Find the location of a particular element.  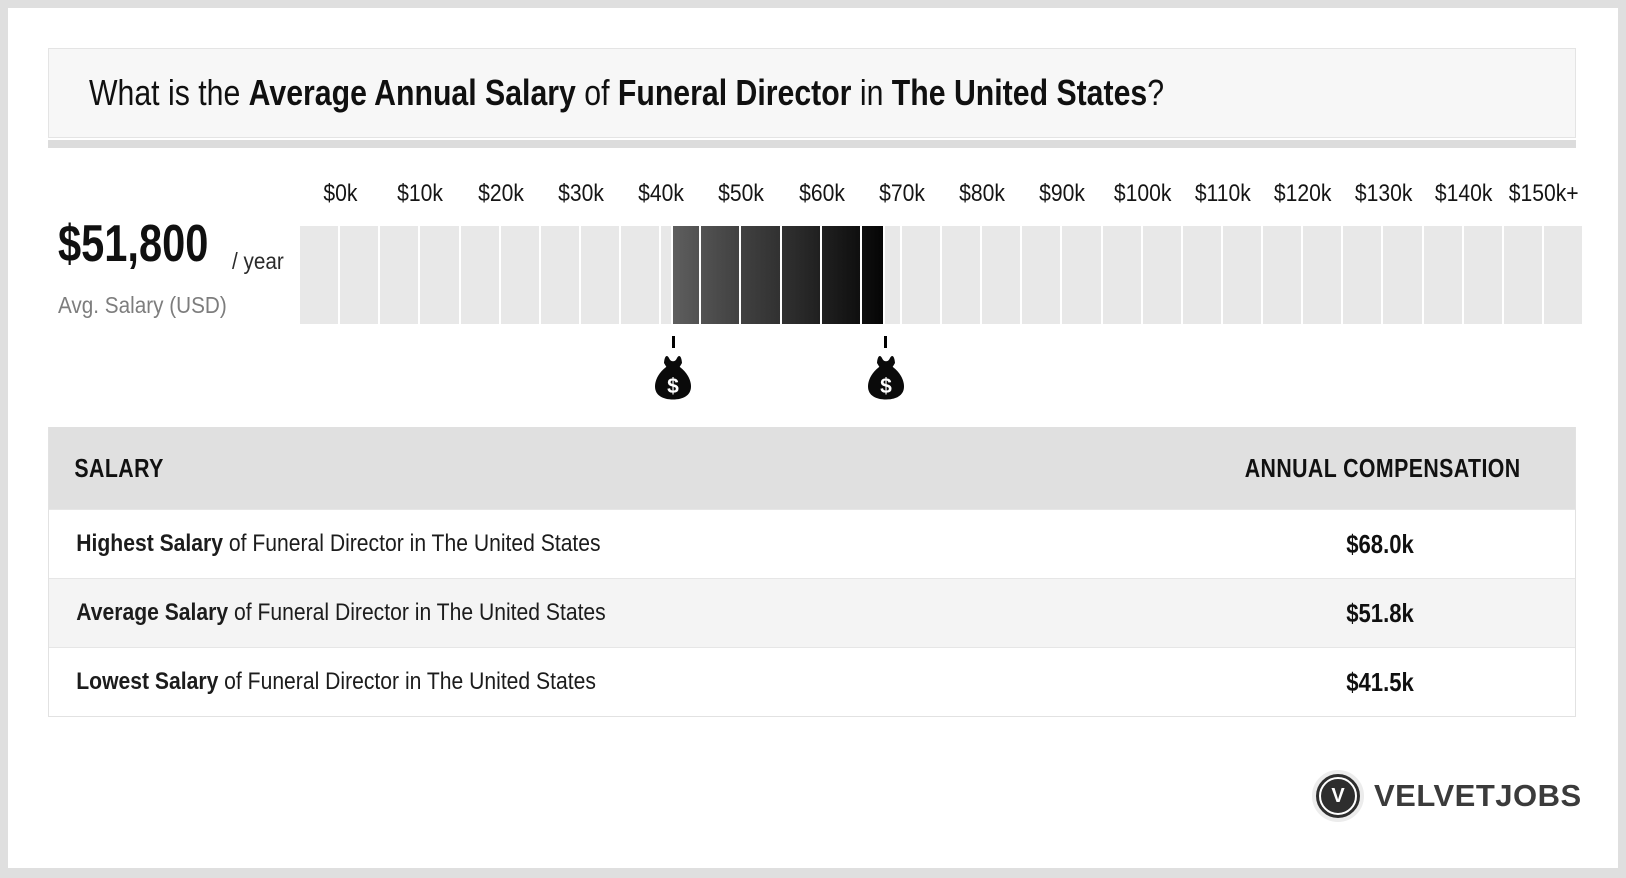

axis-tick-text: $100k is located at coordinates (1142, 193).